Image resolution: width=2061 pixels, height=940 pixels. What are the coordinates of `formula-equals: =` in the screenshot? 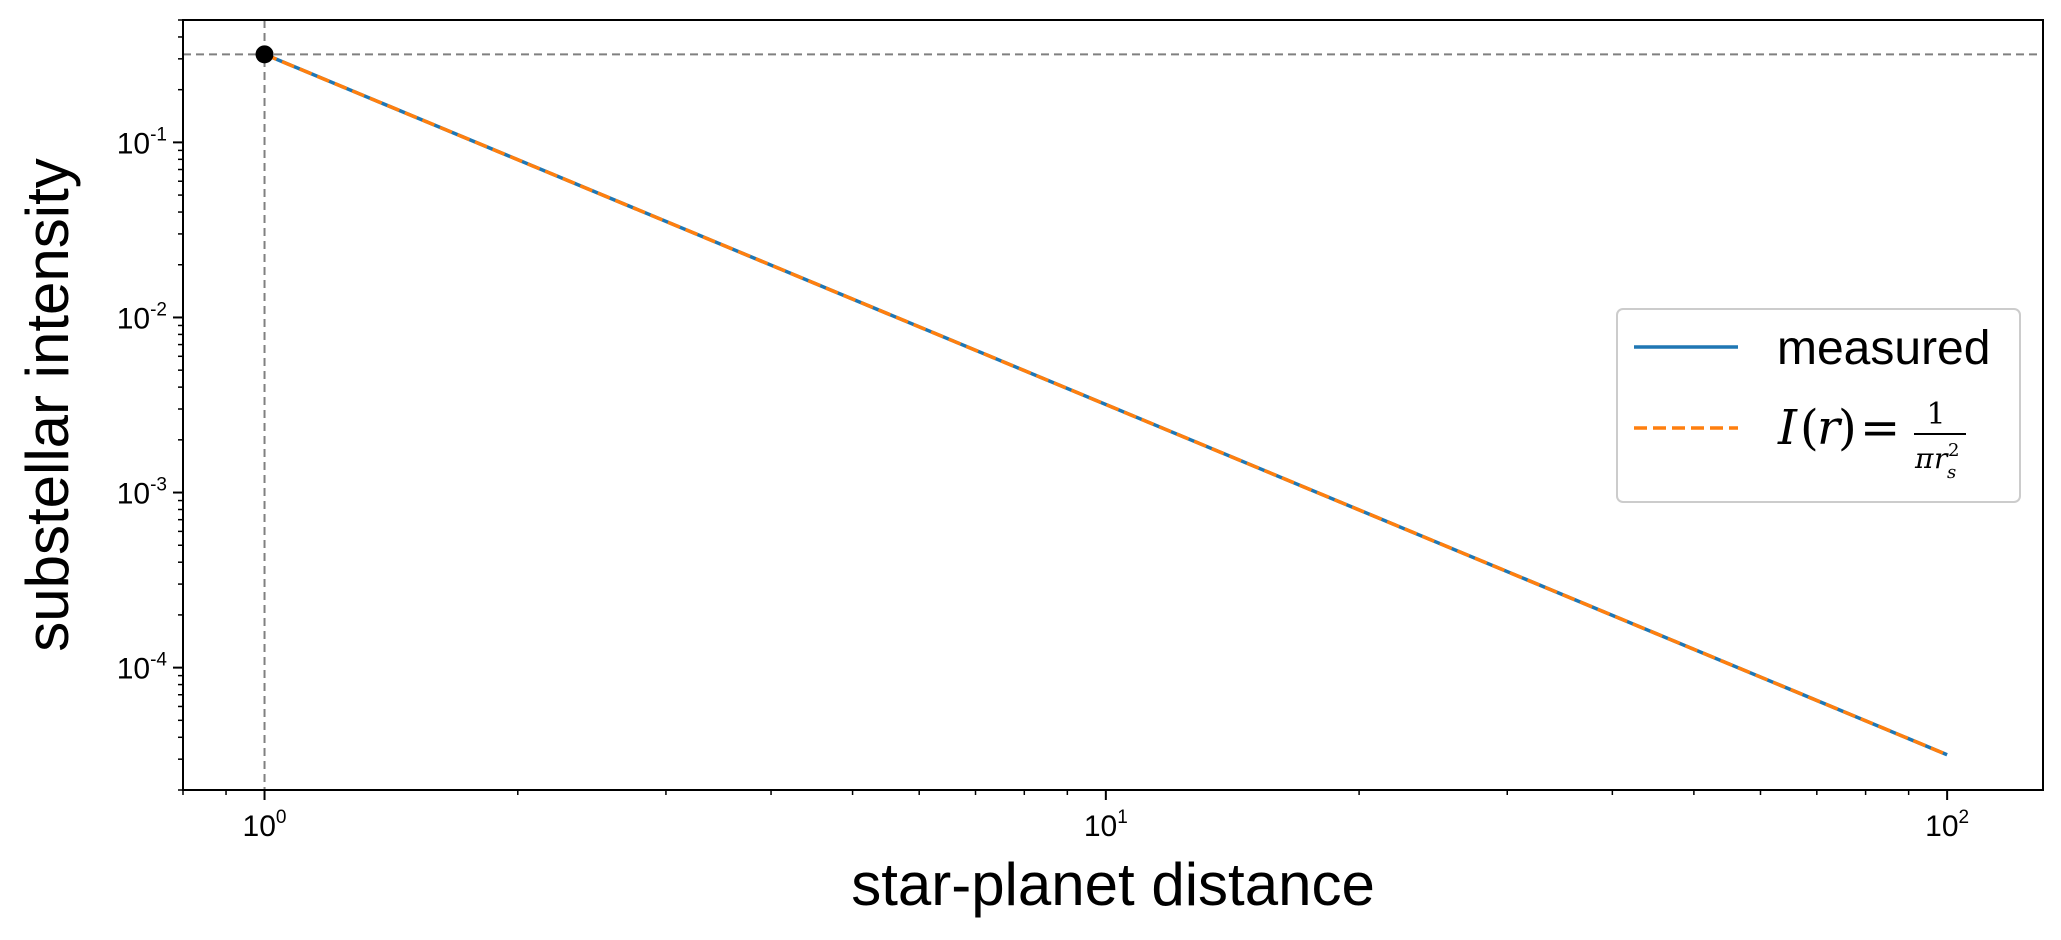 It's located at (1880, 428).